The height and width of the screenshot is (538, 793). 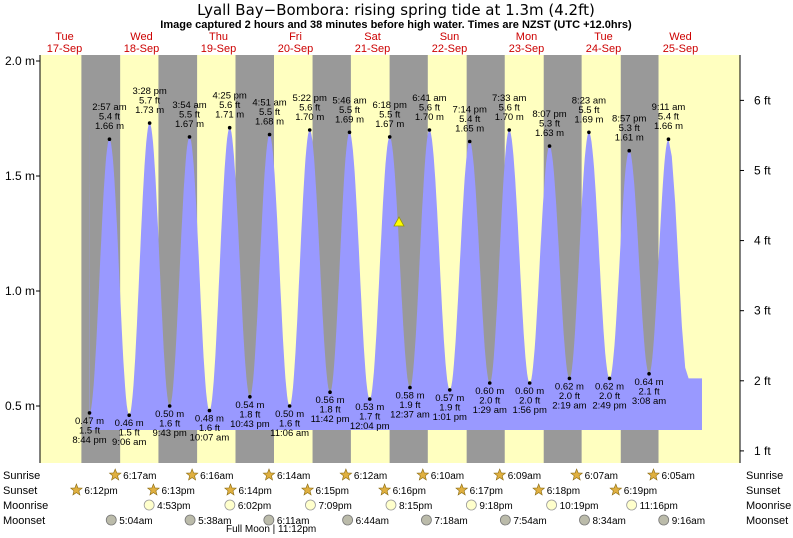 What do you see at coordinates (495, 506) in the screenshot?
I see `moonrise-time: 9:18pm` at bounding box center [495, 506].